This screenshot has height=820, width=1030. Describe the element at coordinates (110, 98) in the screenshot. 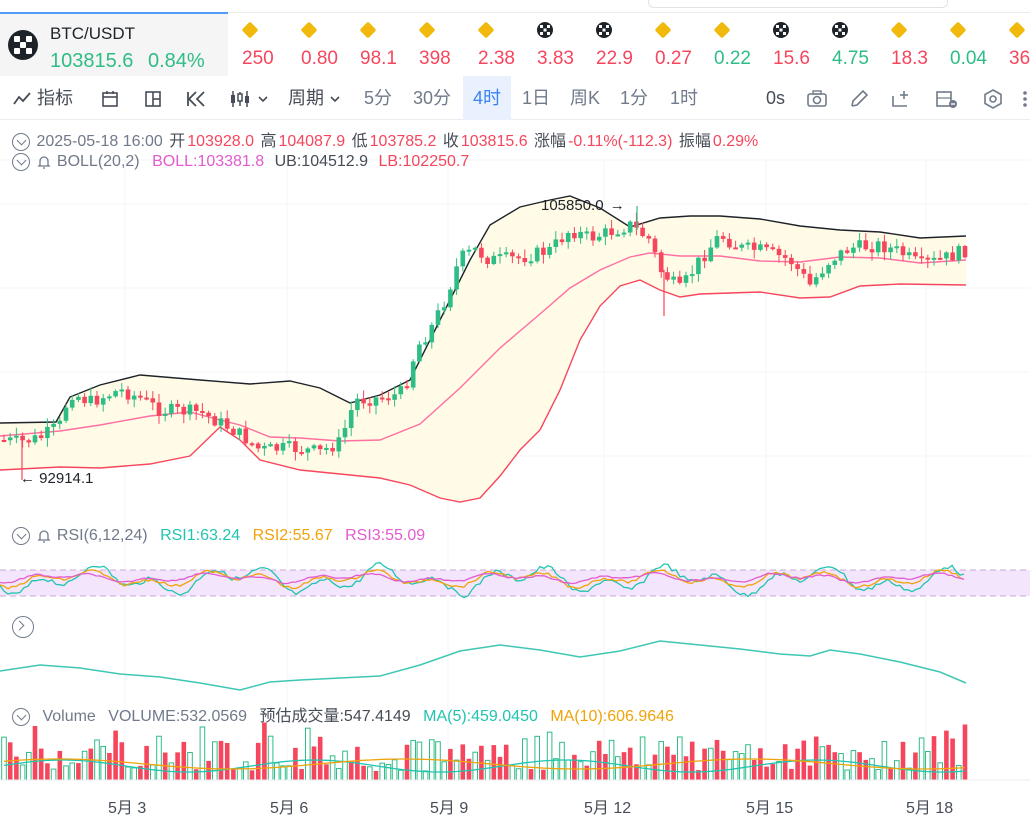

I see `calendar-icon-button` at that location.